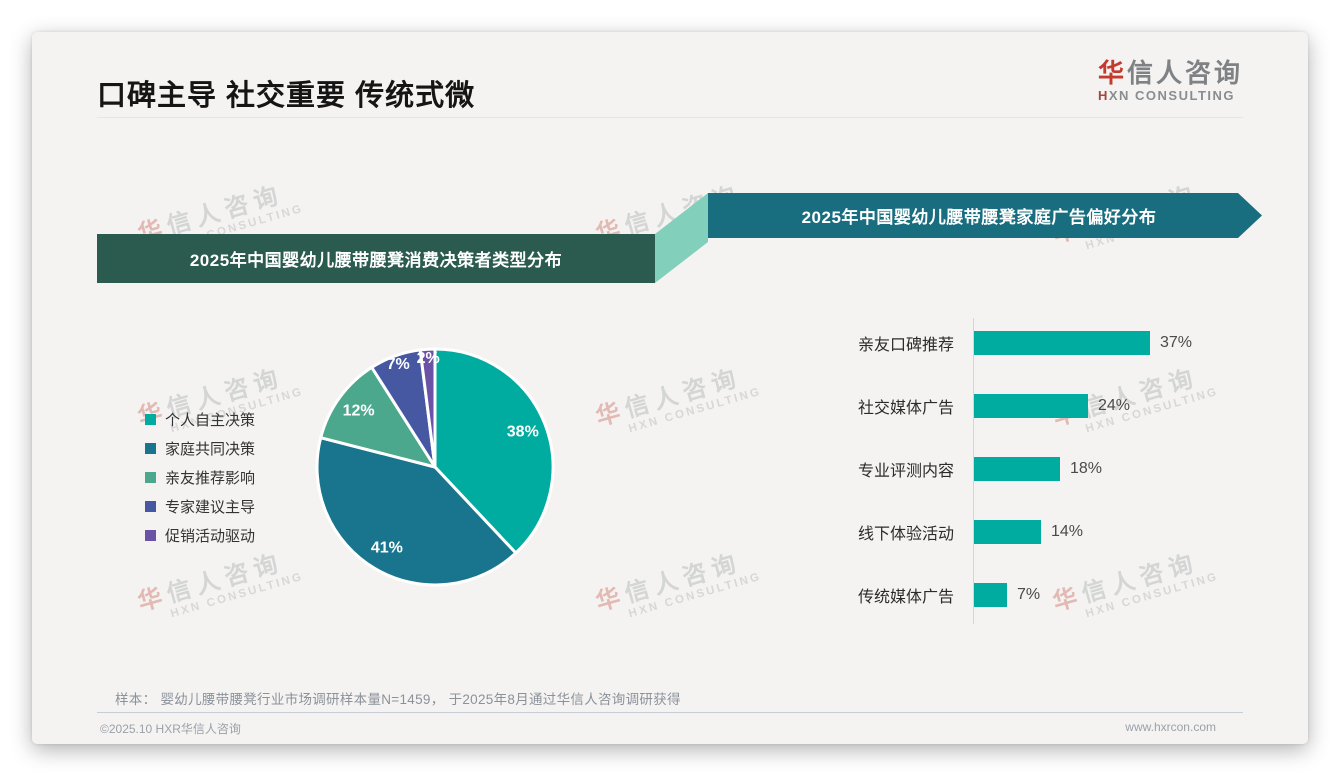 This screenshot has height=780, width=1340. I want to click on pie-label-4: 2%, so click(428, 358).